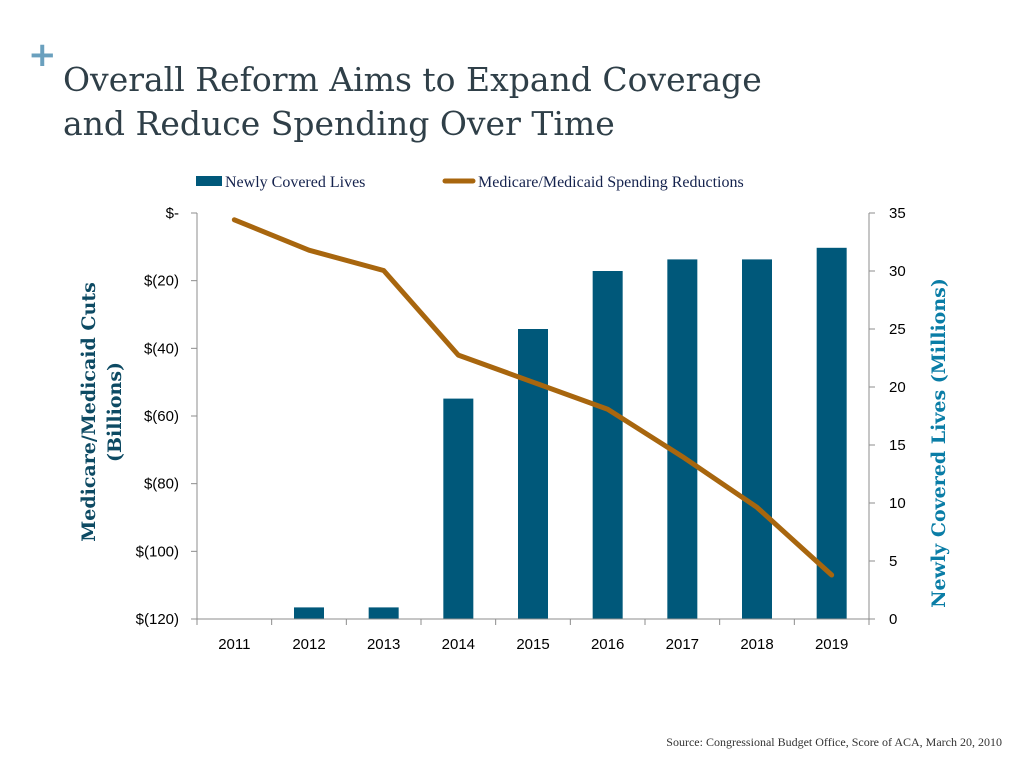  What do you see at coordinates (897, 271) in the screenshot?
I see `right-tick-label: 30` at bounding box center [897, 271].